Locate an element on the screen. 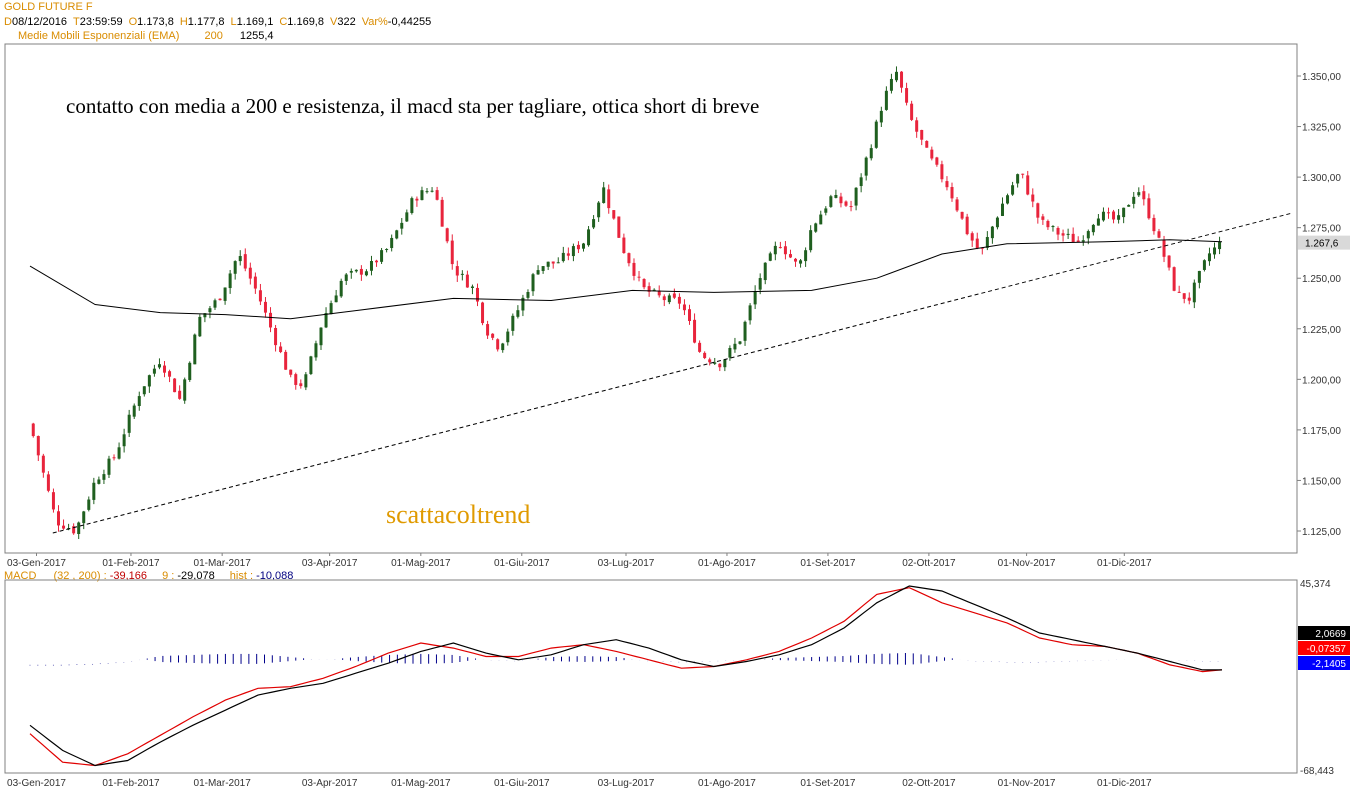 The height and width of the screenshot is (800, 1352). macd-value: -39,166 is located at coordinates (128, 576).